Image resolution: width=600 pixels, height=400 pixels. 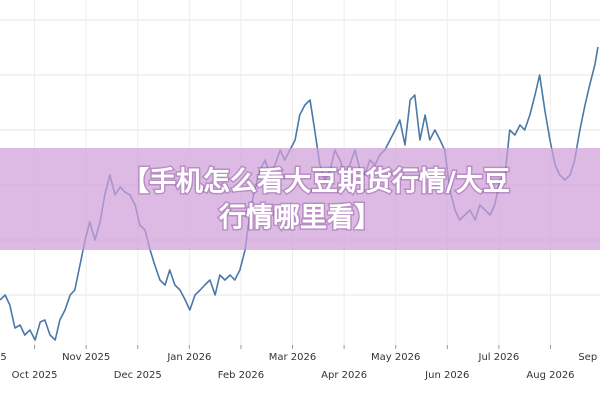 What do you see at coordinates (138, 375) in the screenshot?
I see `x-tick-label: Dec 2025` at bounding box center [138, 375].